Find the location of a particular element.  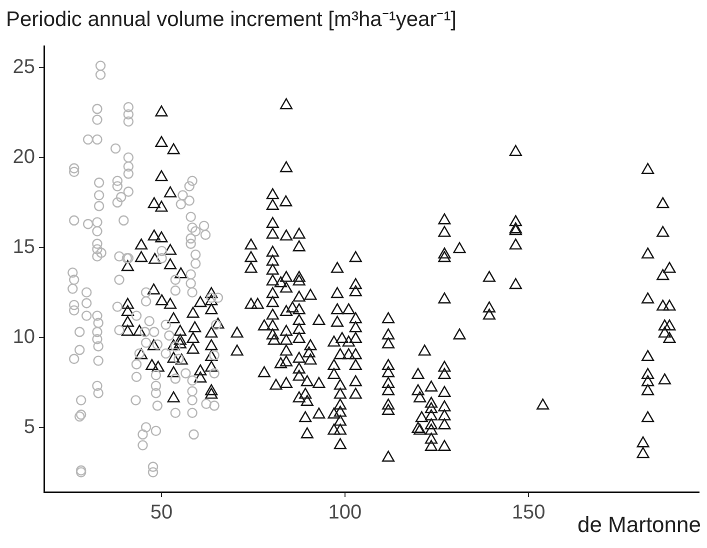

x-axis-title: de Martonne is located at coordinates (639, 525).